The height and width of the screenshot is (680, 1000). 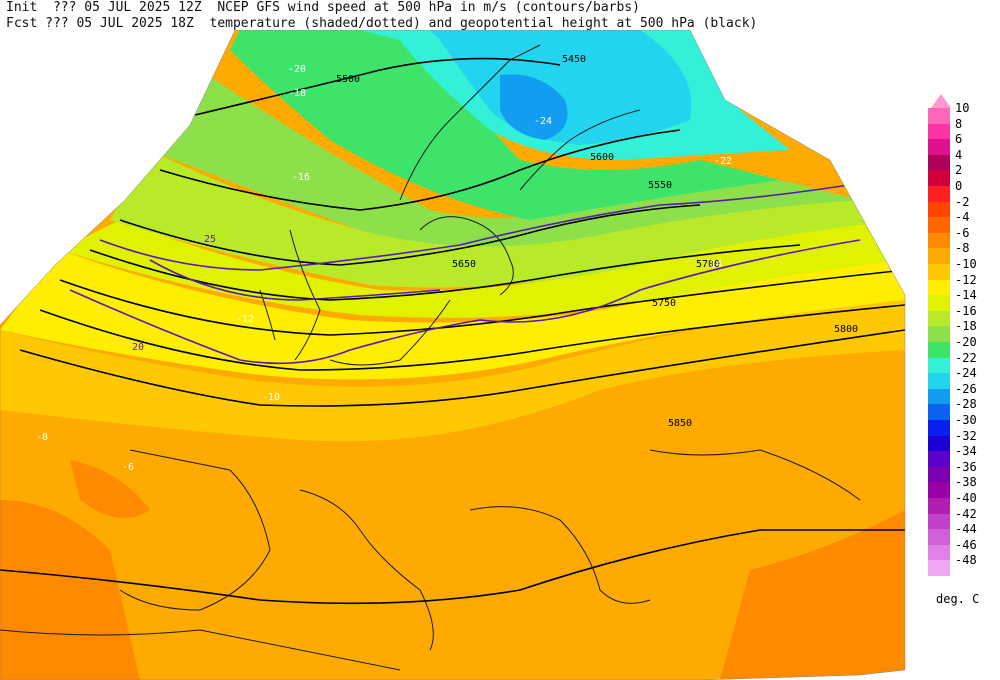 I want to click on temp-label-minus18: -18, so click(x=297, y=93).